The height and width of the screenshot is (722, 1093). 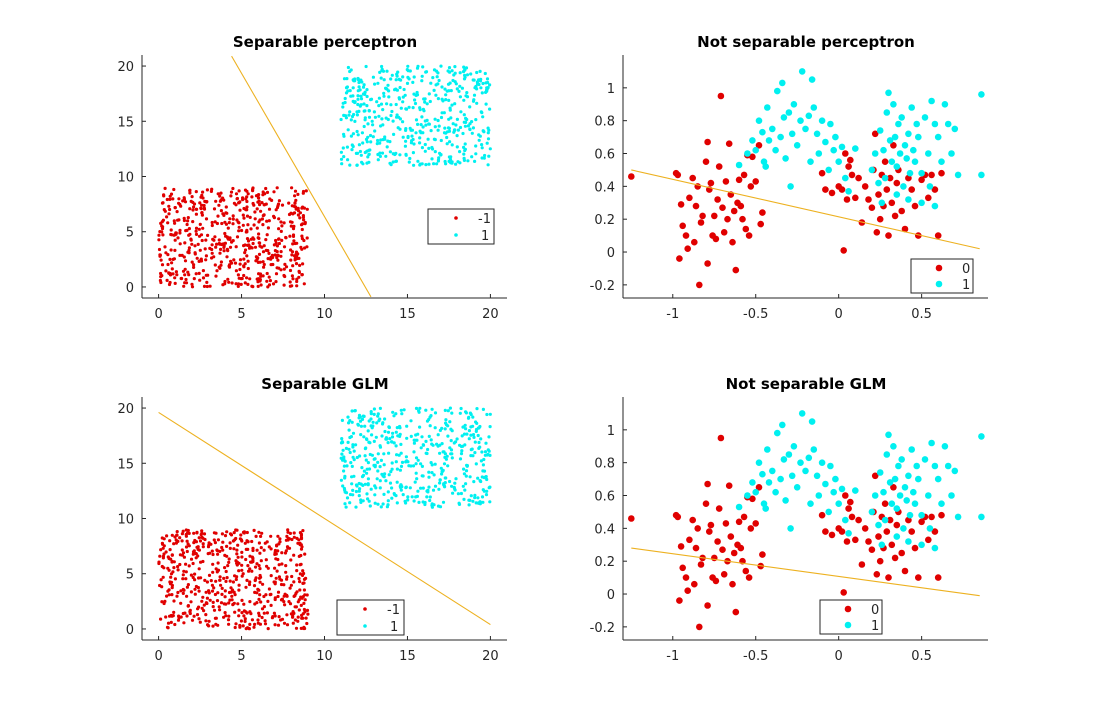 I want to click on chart-title: Not separable perceptron, so click(x=806, y=42).